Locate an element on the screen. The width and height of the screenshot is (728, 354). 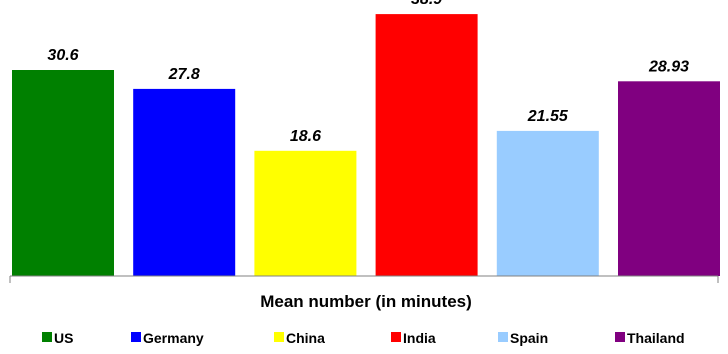
legend-swatch-us is located at coordinates (47, 337).